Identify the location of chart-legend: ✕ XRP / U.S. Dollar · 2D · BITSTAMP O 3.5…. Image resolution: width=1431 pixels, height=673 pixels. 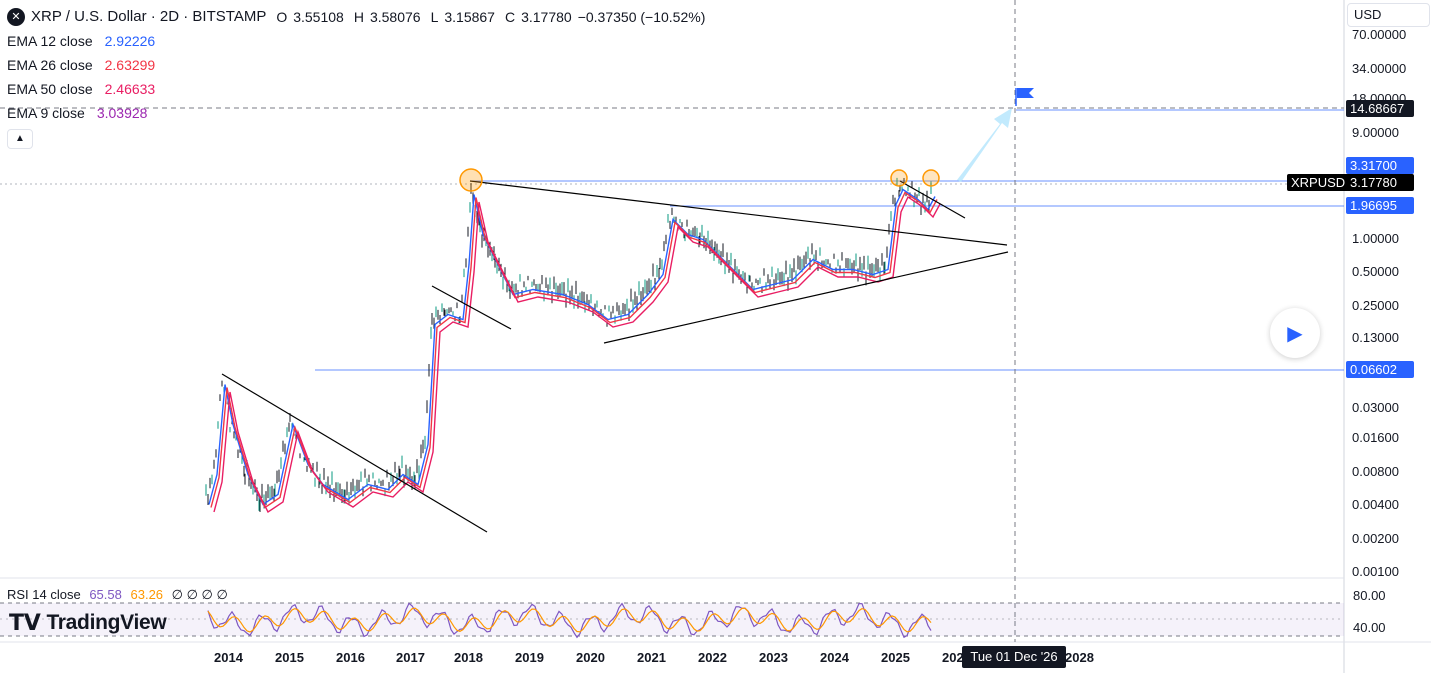
(356, 77).